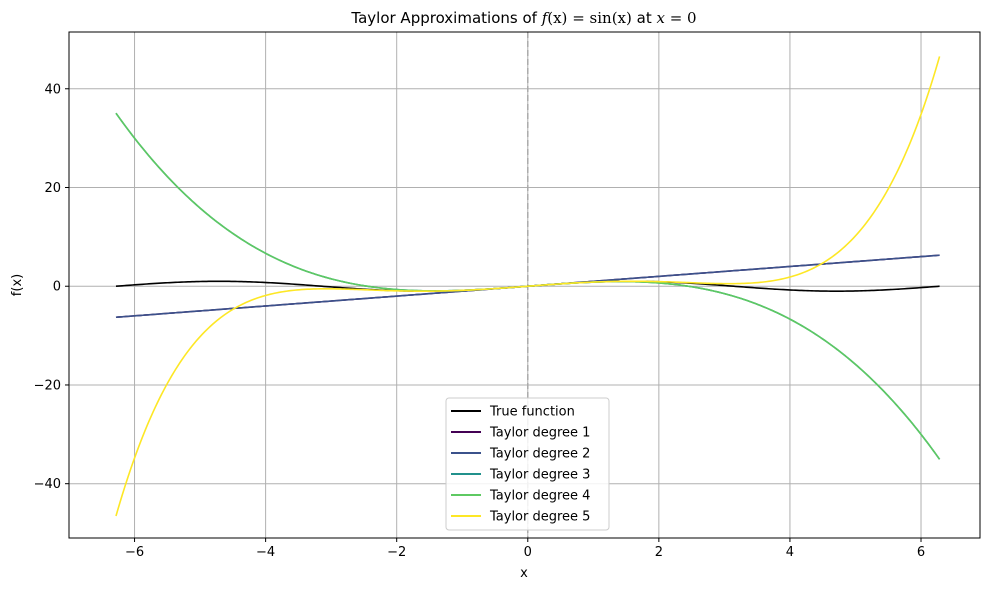  I want to click on legend-box, so click(527, 464).